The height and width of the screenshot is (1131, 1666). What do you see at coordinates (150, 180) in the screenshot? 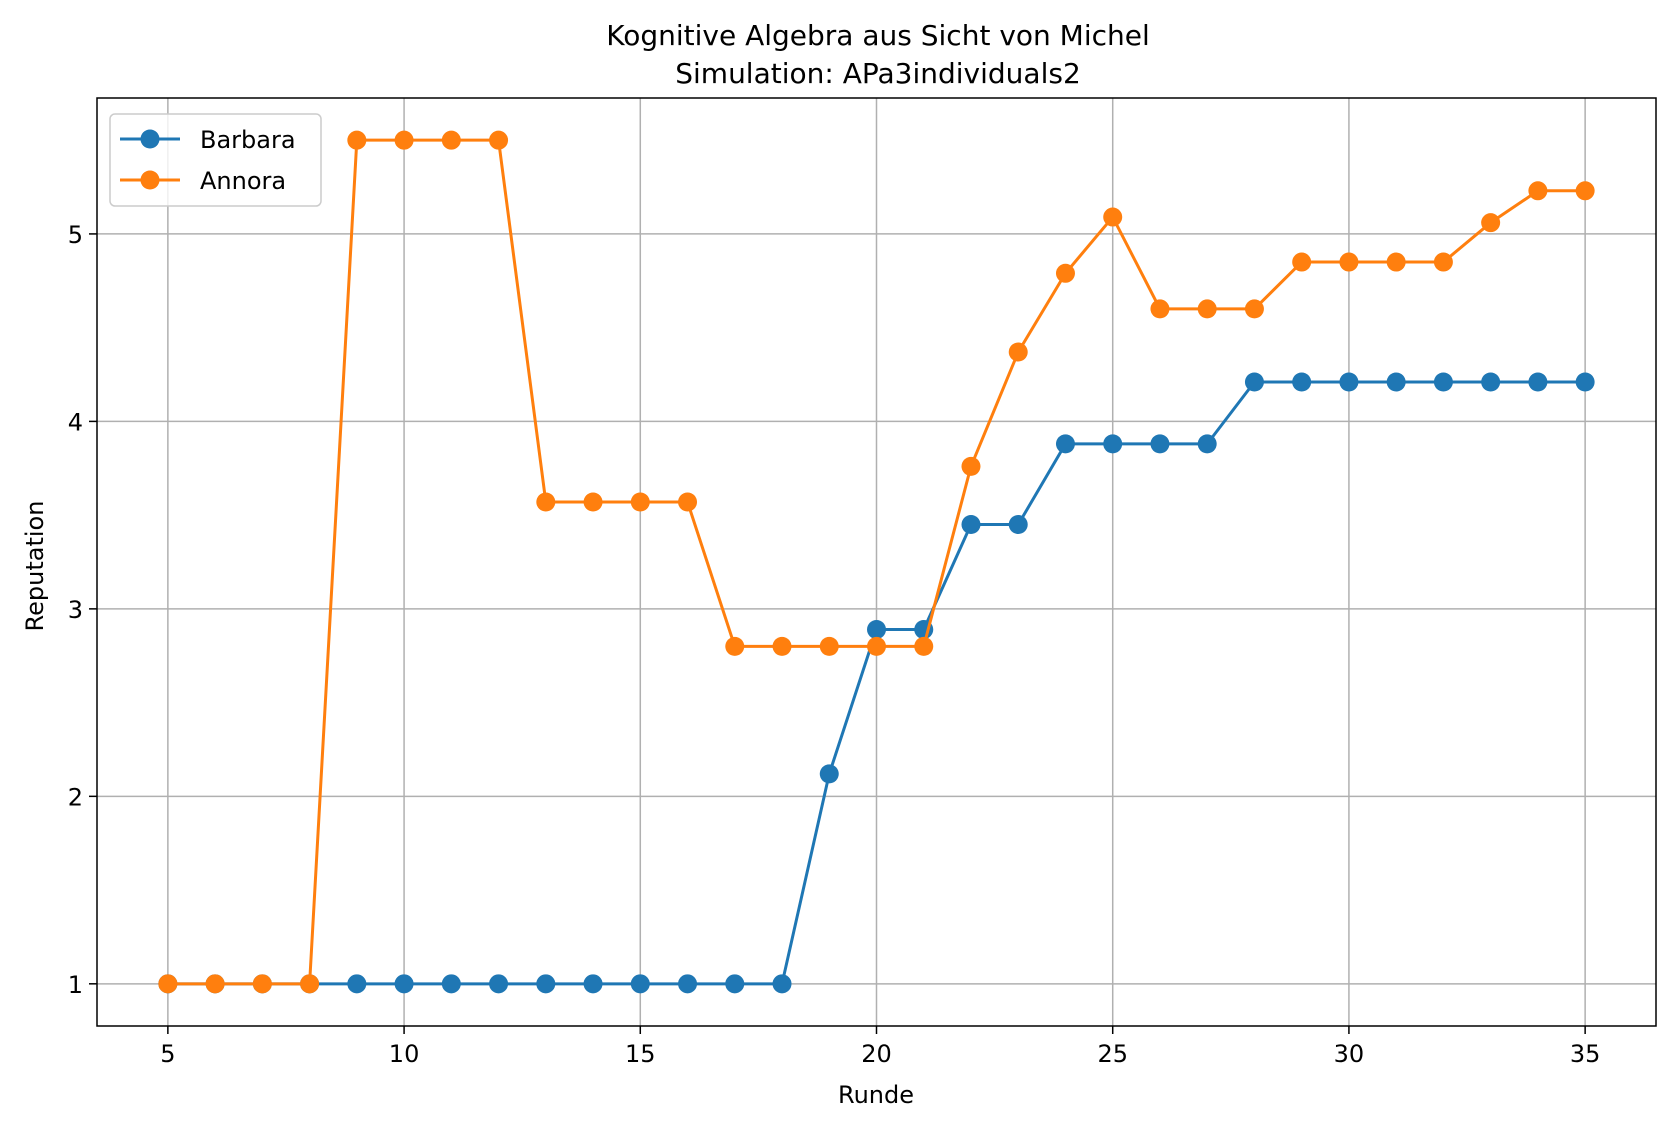
I see `legend-marker-annora` at bounding box center [150, 180].